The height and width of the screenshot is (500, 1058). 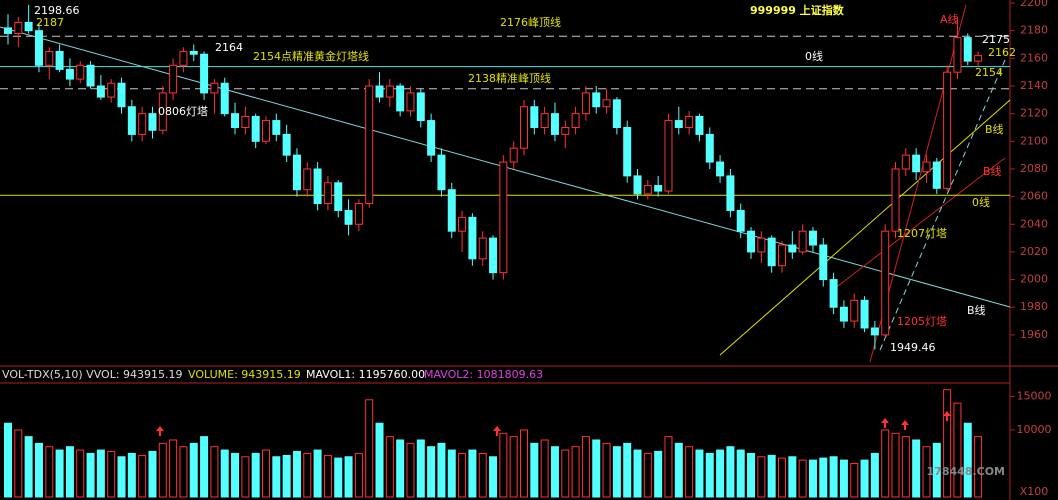 What do you see at coordinates (1034, 113) in the screenshot?
I see `y-tick-label: 2120` at bounding box center [1034, 113].